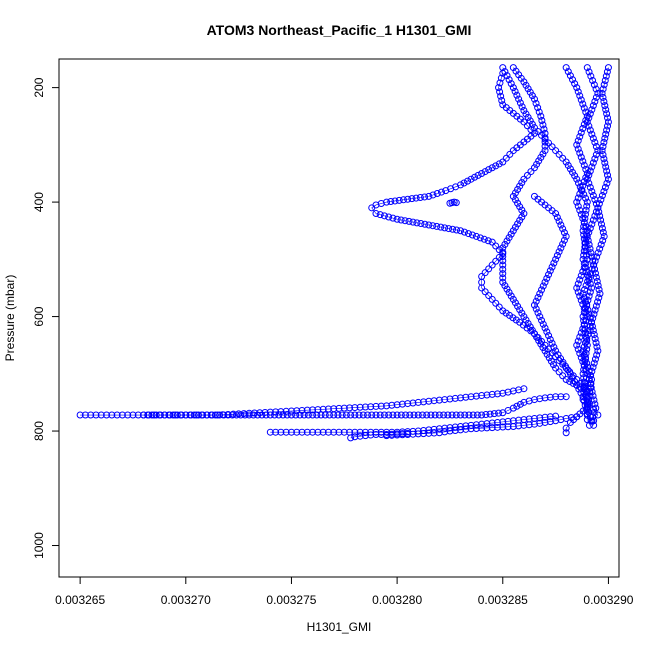 This screenshot has height=650, width=650. Describe the element at coordinates (45, 318) in the screenshot. I see `y-axis: 200 400 600 800 1000` at that location.